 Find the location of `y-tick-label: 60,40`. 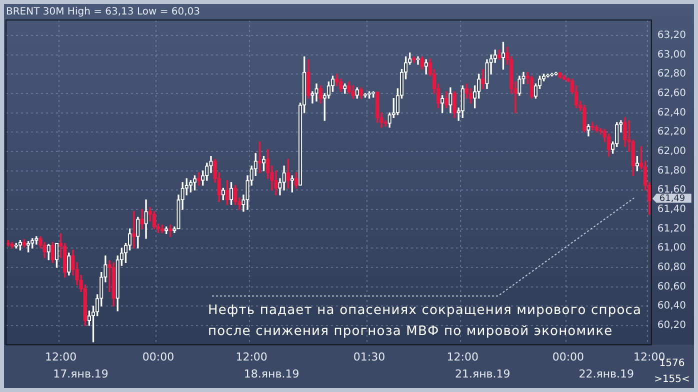

y-tick-label: 60,40 is located at coordinates (671, 306).